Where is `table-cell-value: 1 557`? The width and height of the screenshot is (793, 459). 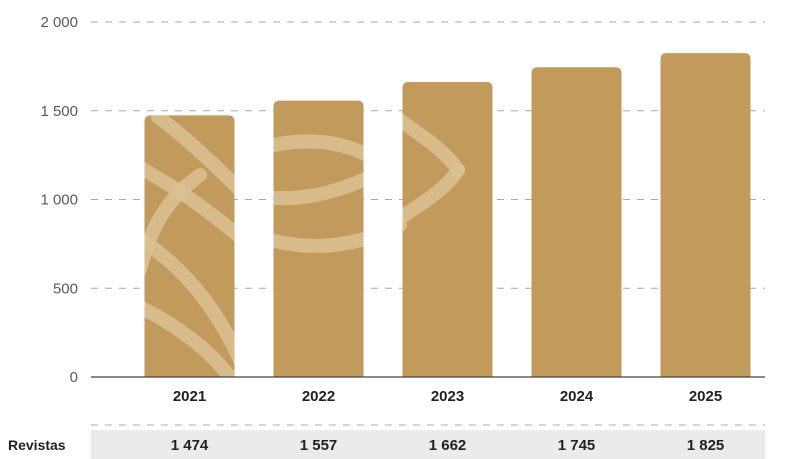
table-cell-value: 1 557 is located at coordinates (319, 445).